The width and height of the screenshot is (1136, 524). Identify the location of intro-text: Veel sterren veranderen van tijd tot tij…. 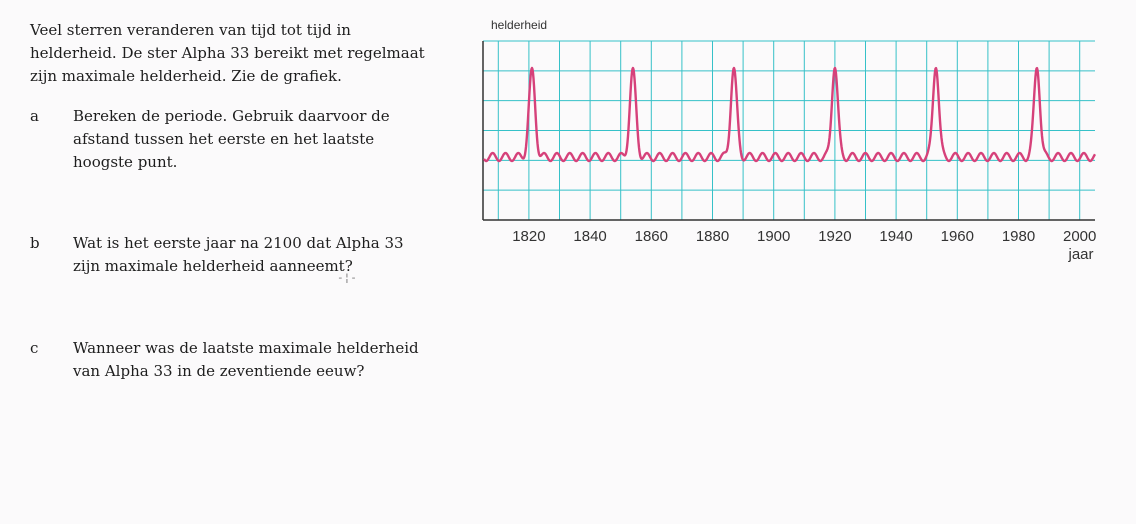
(227, 53).